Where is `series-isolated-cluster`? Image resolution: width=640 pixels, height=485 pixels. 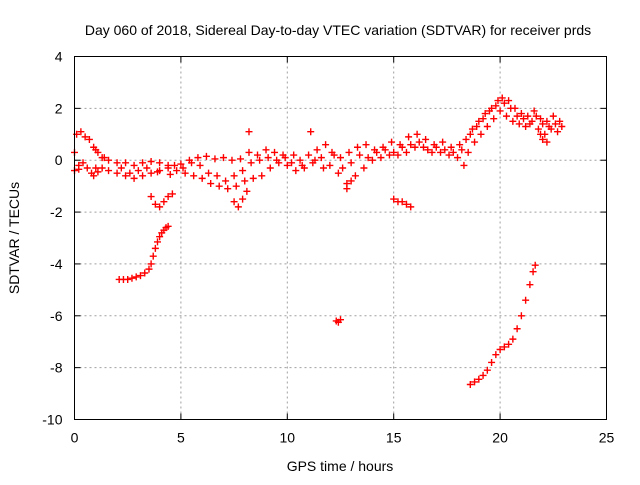 series-isolated-cluster is located at coordinates (338, 321).